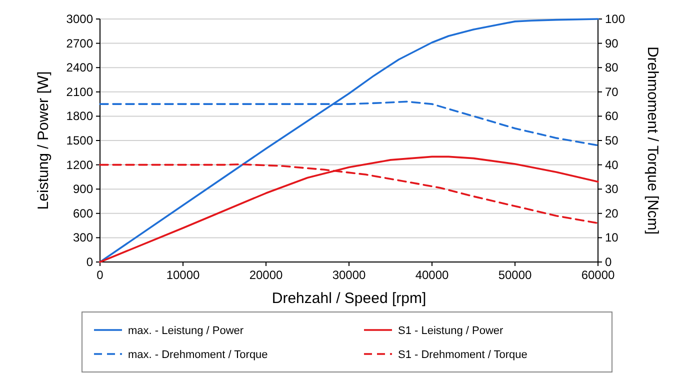  I want to click on y2-tick-label: 80, so click(612, 67).